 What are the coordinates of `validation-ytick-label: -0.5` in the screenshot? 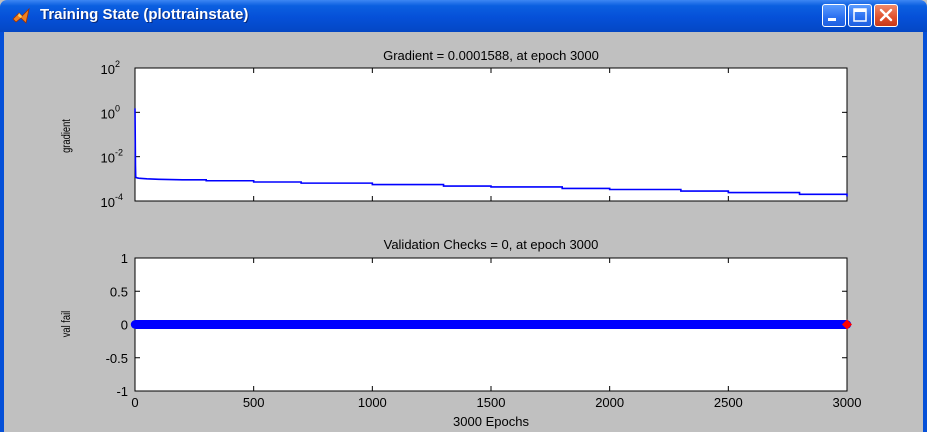 It's located at (117, 358).